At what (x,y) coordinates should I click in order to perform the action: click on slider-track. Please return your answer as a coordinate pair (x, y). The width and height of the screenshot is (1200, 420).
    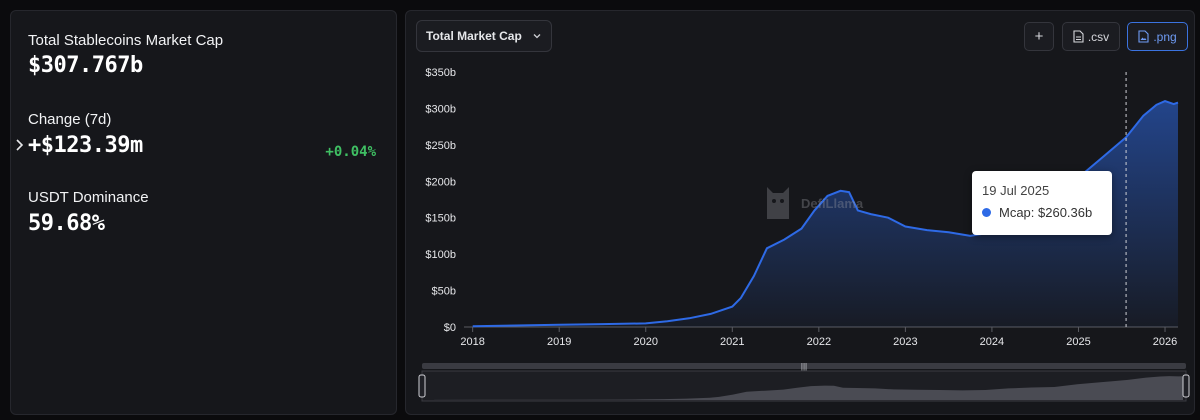
    Looking at the image, I should click on (804, 366).